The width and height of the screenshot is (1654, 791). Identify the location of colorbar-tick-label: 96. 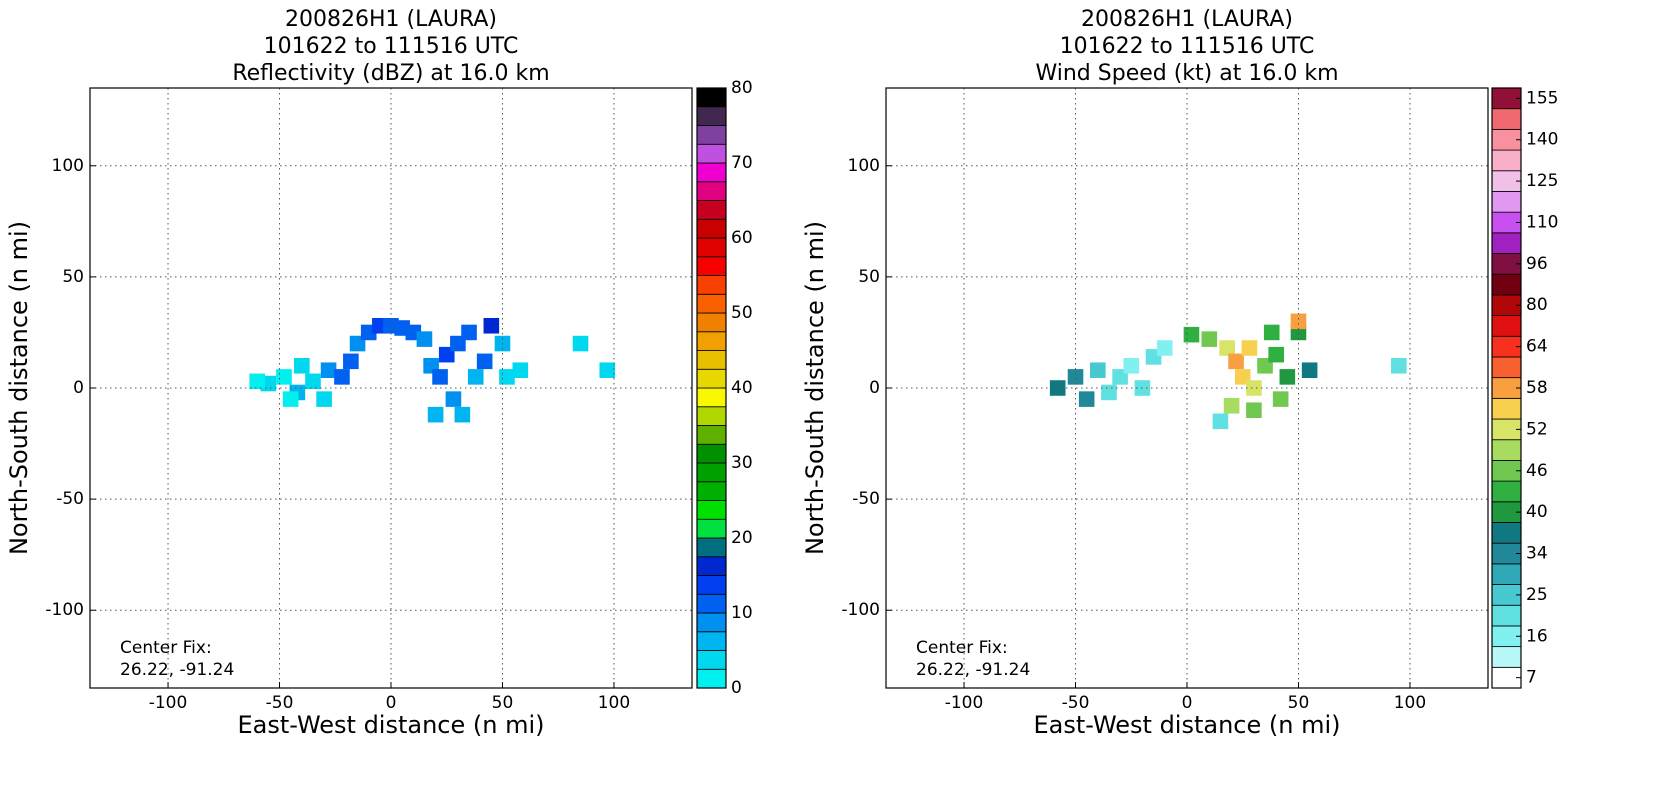
(1537, 264).